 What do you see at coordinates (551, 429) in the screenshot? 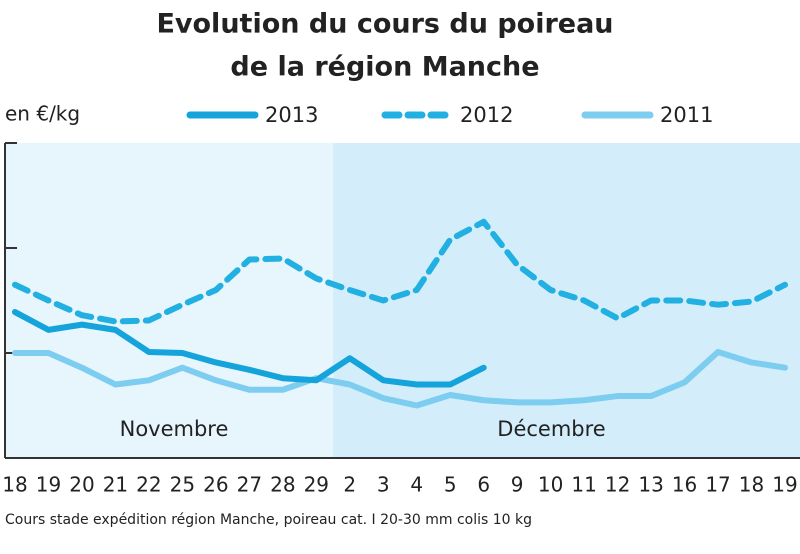
I see `month-label: Décembre` at bounding box center [551, 429].